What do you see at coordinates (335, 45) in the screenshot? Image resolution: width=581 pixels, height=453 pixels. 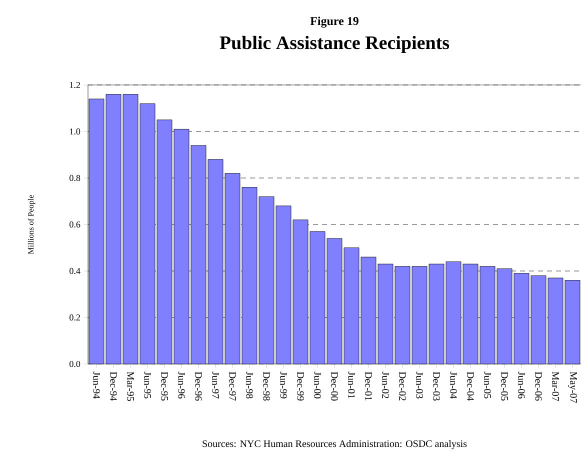 I see `chart-title: Public Assistance Recipients` at bounding box center [335, 45].